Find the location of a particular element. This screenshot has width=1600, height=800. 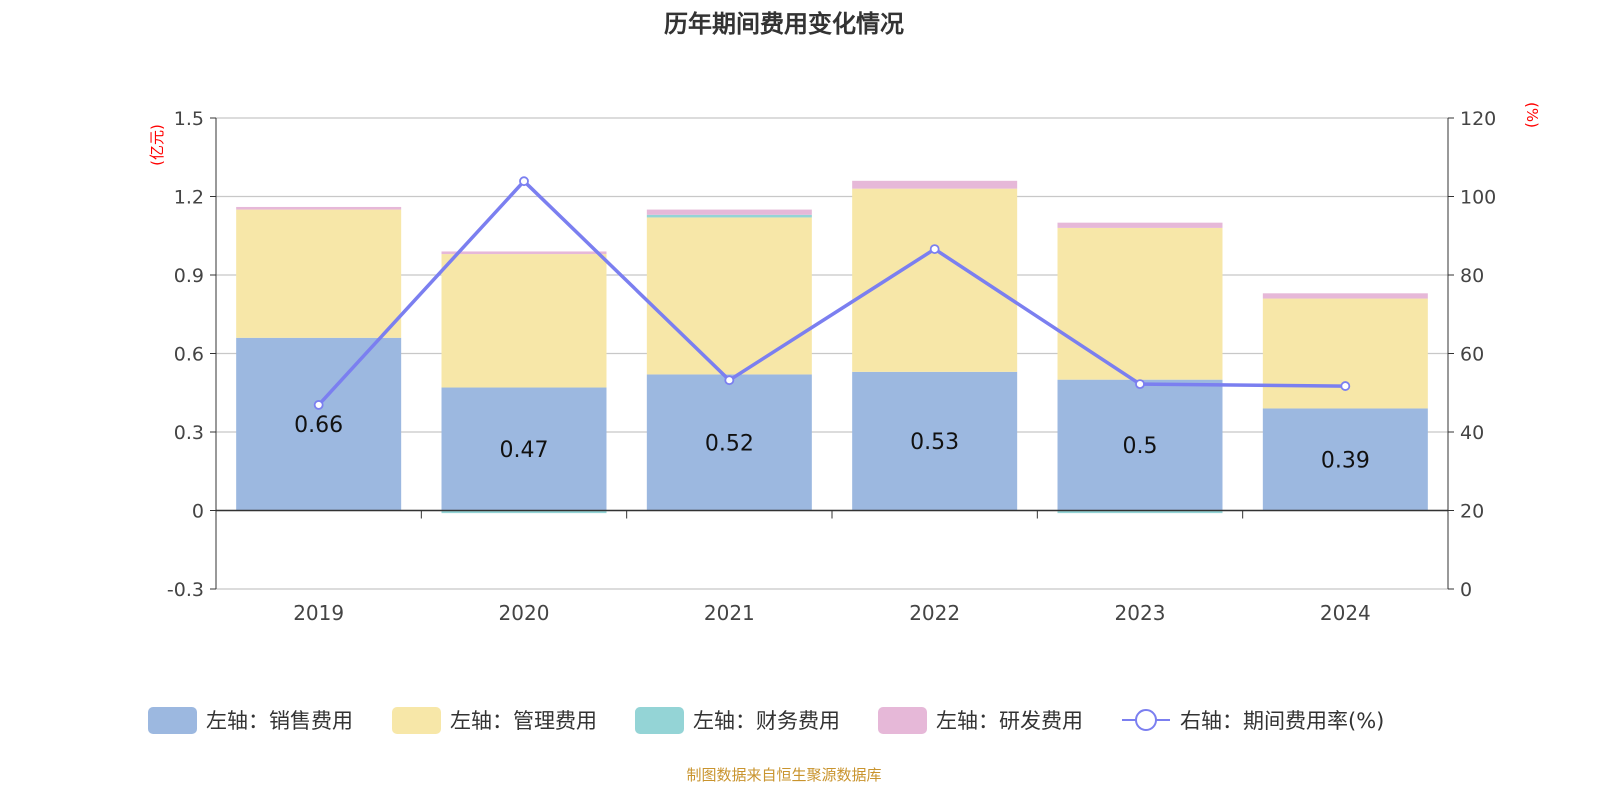

left-tick-label: 0 is located at coordinates (198, 512).